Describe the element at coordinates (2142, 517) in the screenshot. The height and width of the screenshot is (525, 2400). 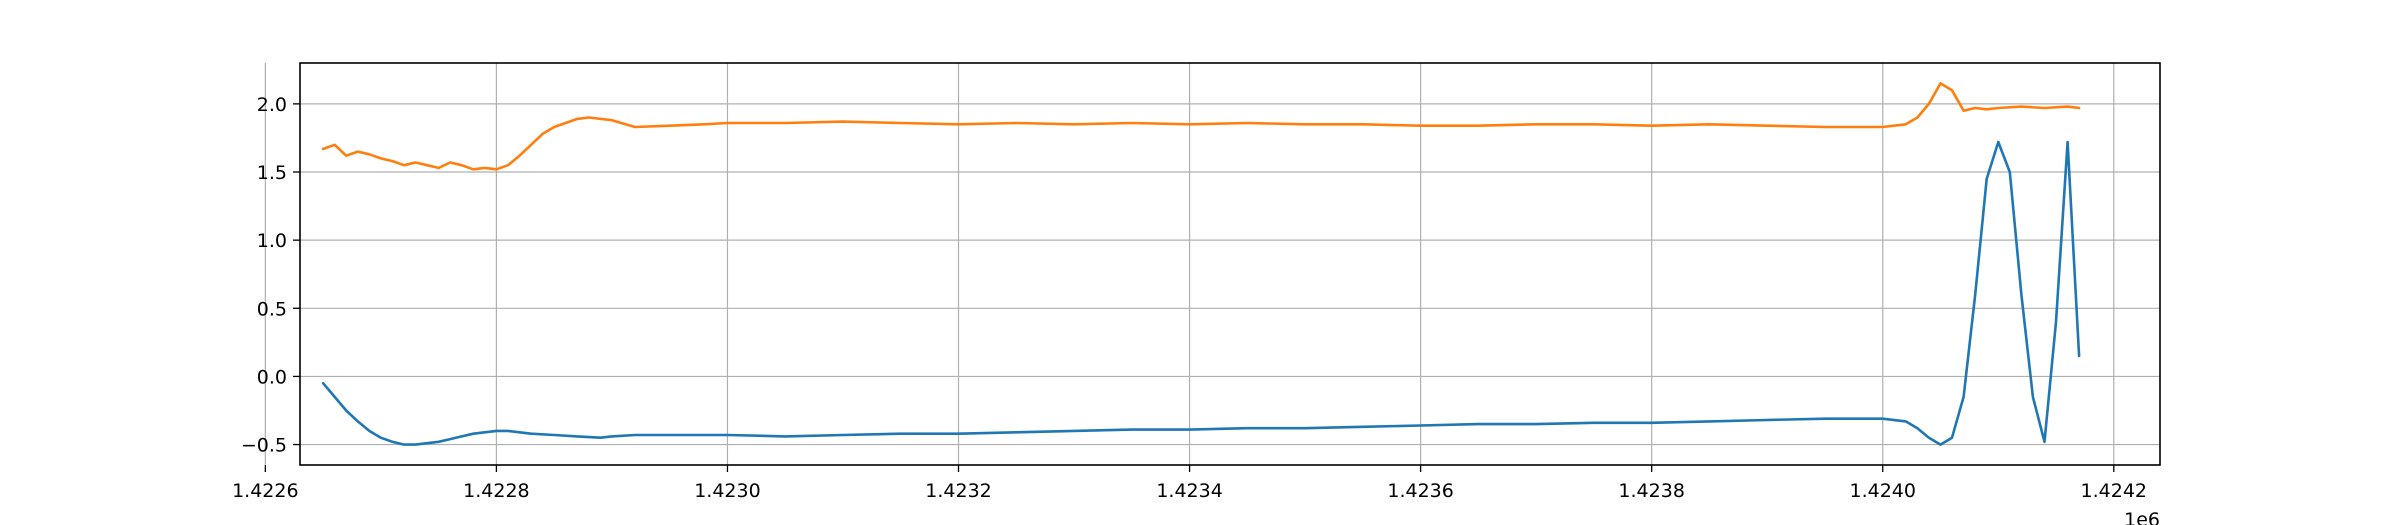
I see `x-axis-offset-label: 1e6` at that location.